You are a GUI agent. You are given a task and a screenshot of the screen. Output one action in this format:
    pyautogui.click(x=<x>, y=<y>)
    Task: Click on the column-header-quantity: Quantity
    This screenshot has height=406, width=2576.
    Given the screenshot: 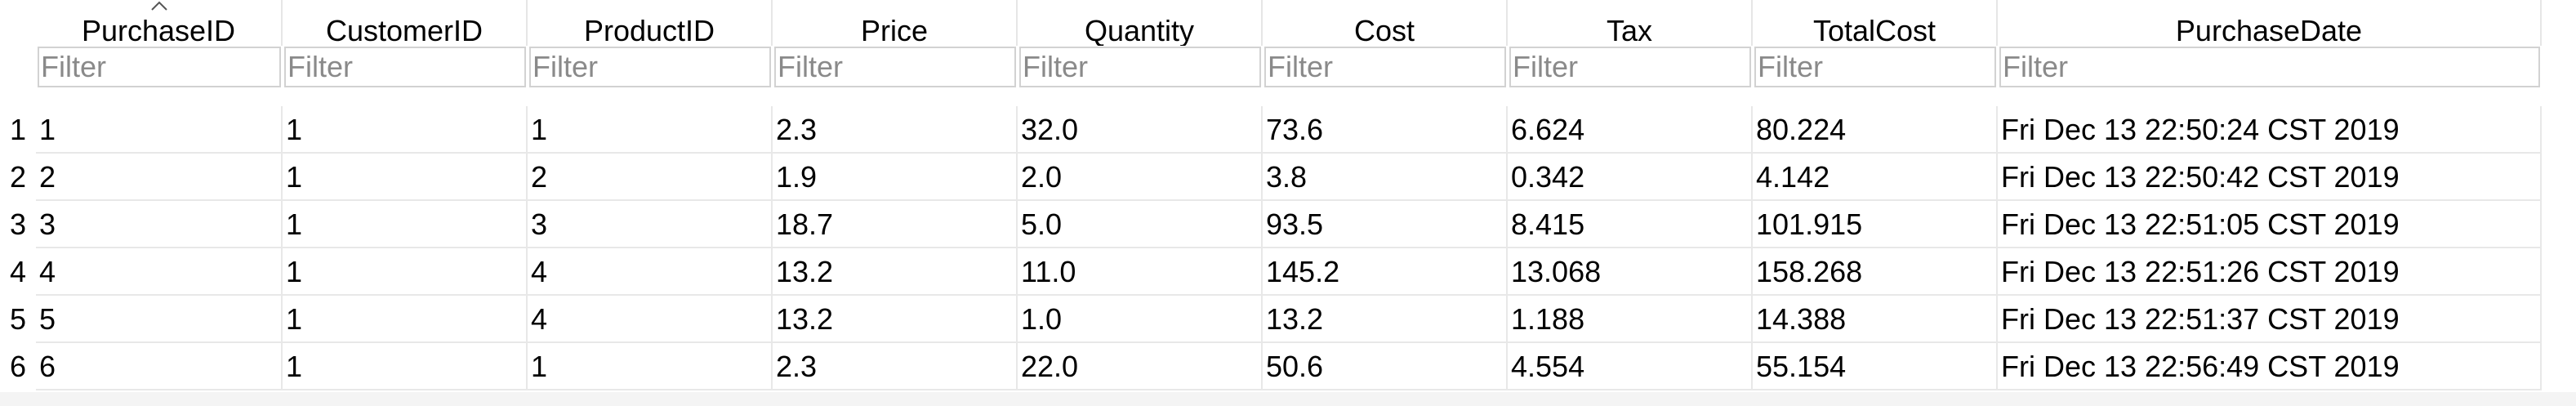 What is the action you would take?
    pyautogui.click(x=1140, y=23)
    